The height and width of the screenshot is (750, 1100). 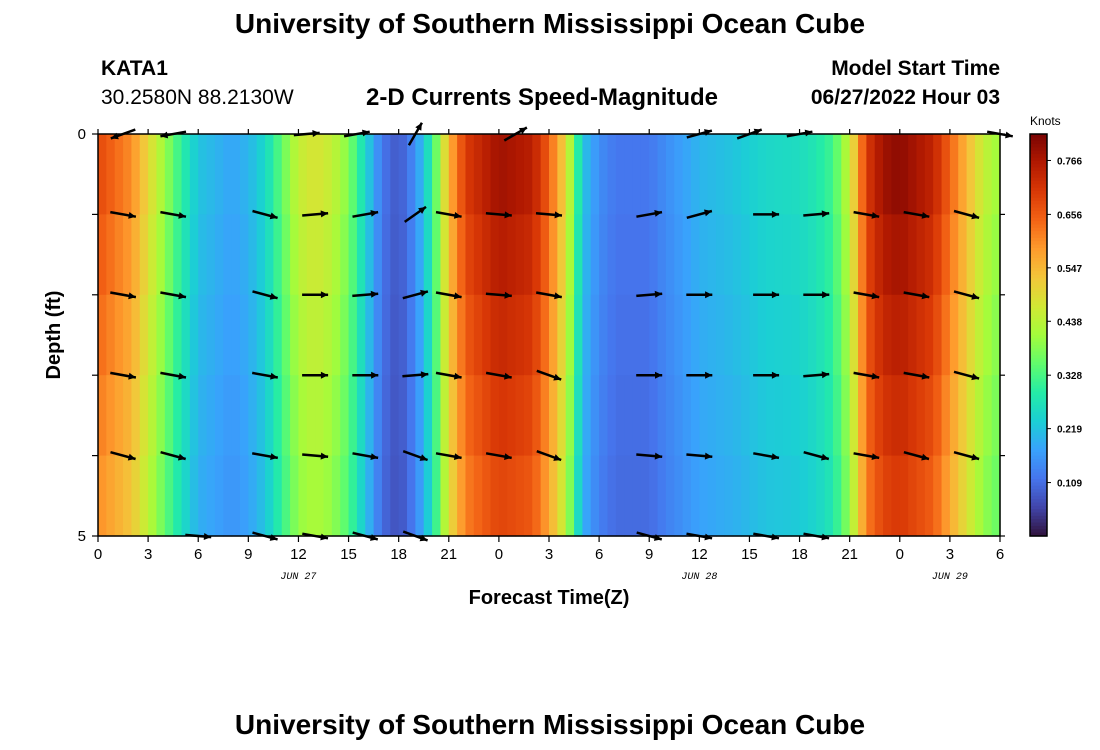 What do you see at coordinates (148, 554) in the screenshot?
I see `x-tick-label: 3` at bounding box center [148, 554].